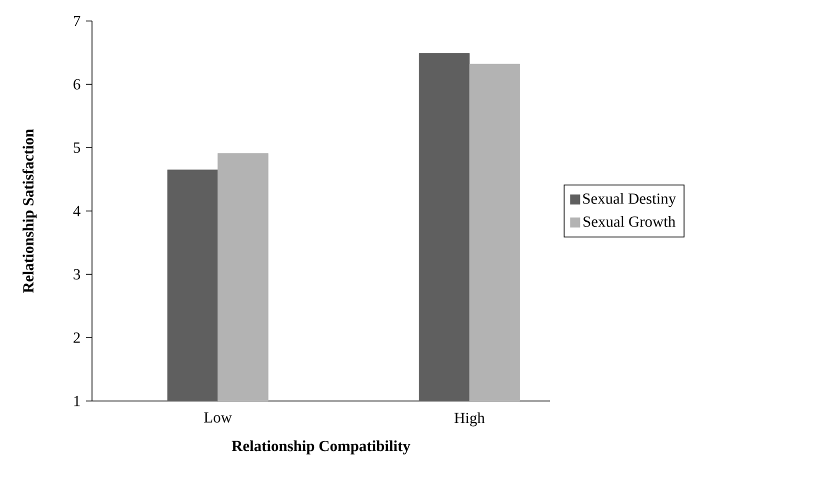 This screenshot has height=493, width=839. Describe the element at coordinates (77, 21) in the screenshot. I see `y-tick-label: 7` at that location.